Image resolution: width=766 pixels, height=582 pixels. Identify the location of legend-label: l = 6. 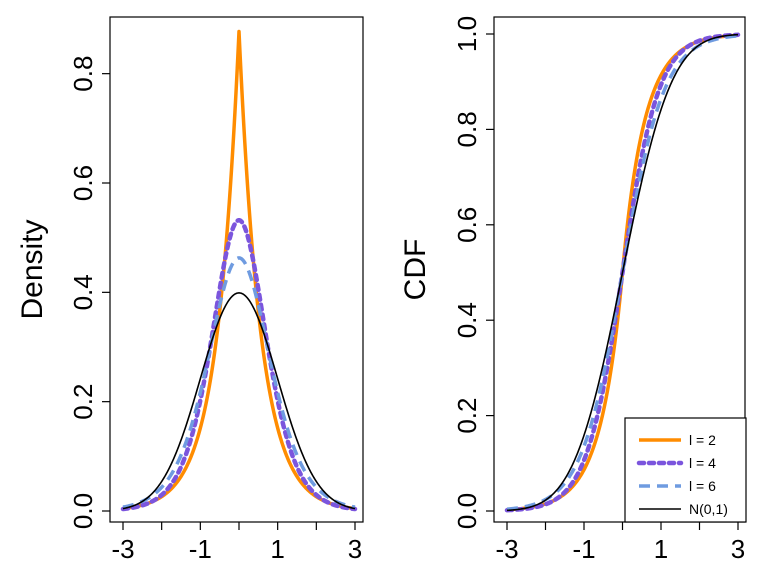
(702, 486).